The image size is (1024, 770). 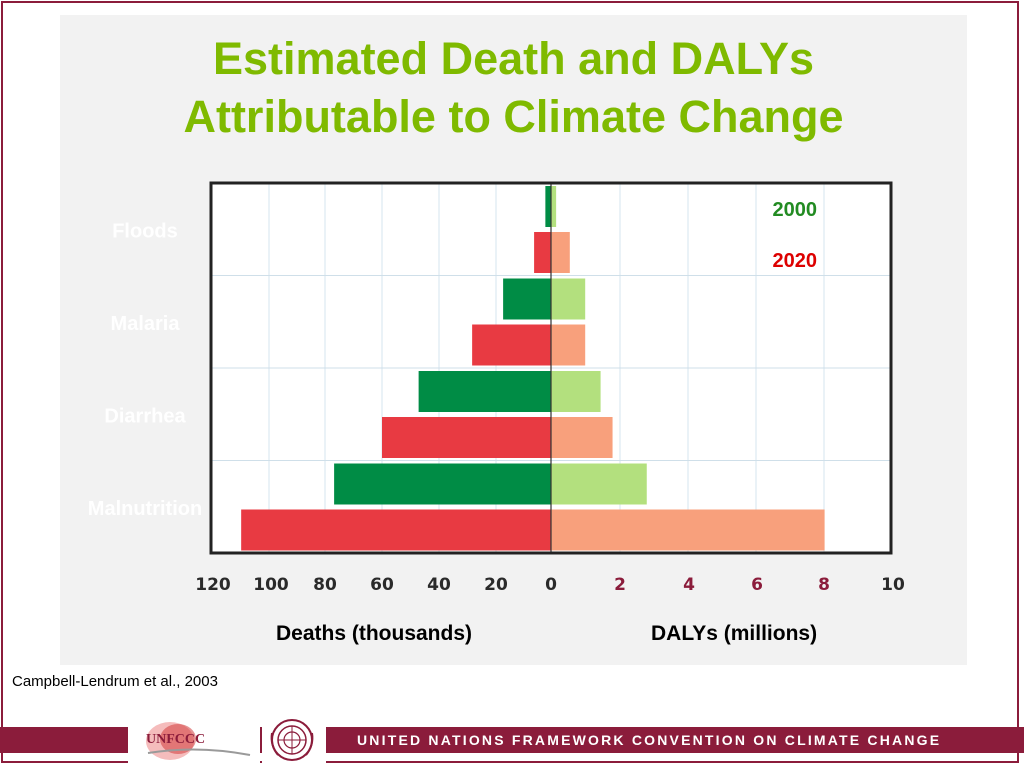 I want to click on deaths-bar-diarrhea-2000, so click(x=484, y=391).